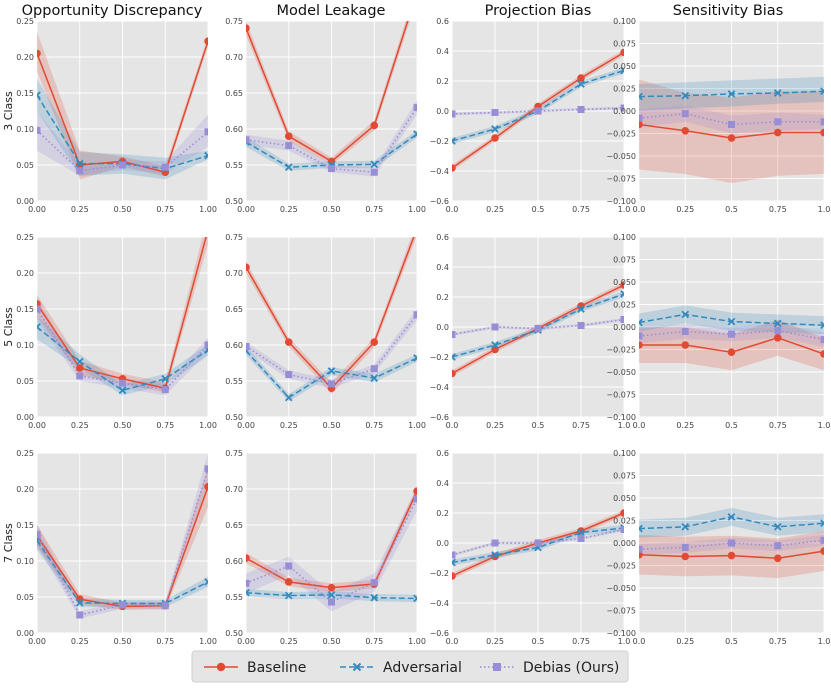 This screenshot has height=688, width=831. What do you see at coordinates (549, 668) in the screenshot?
I see `legend-item-debias: Debias (Ours)` at bounding box center [549, 668].